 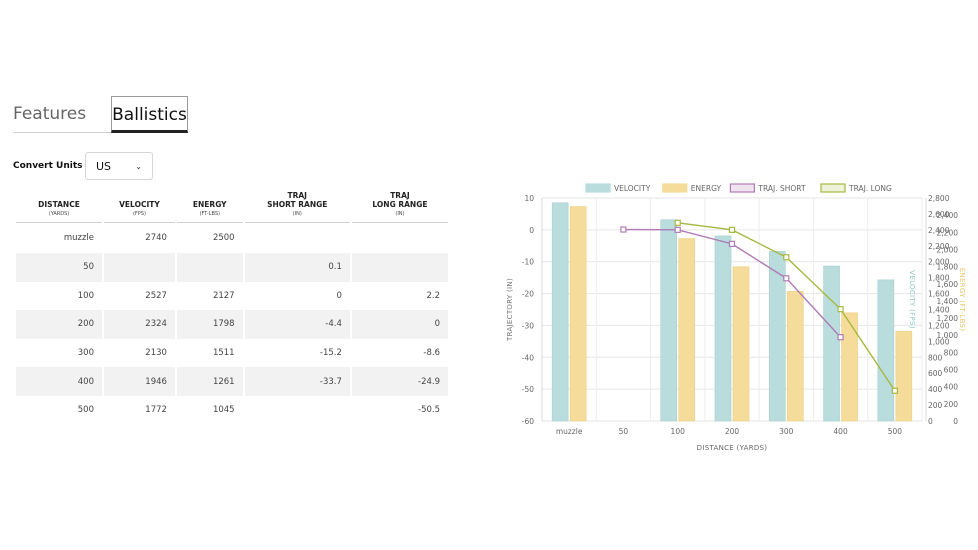 What do you see at coordinates (209, 203) in the screenshot?
I see `header-energy: ENERGY (FT-LBS)` at bounding box center [209, 203].